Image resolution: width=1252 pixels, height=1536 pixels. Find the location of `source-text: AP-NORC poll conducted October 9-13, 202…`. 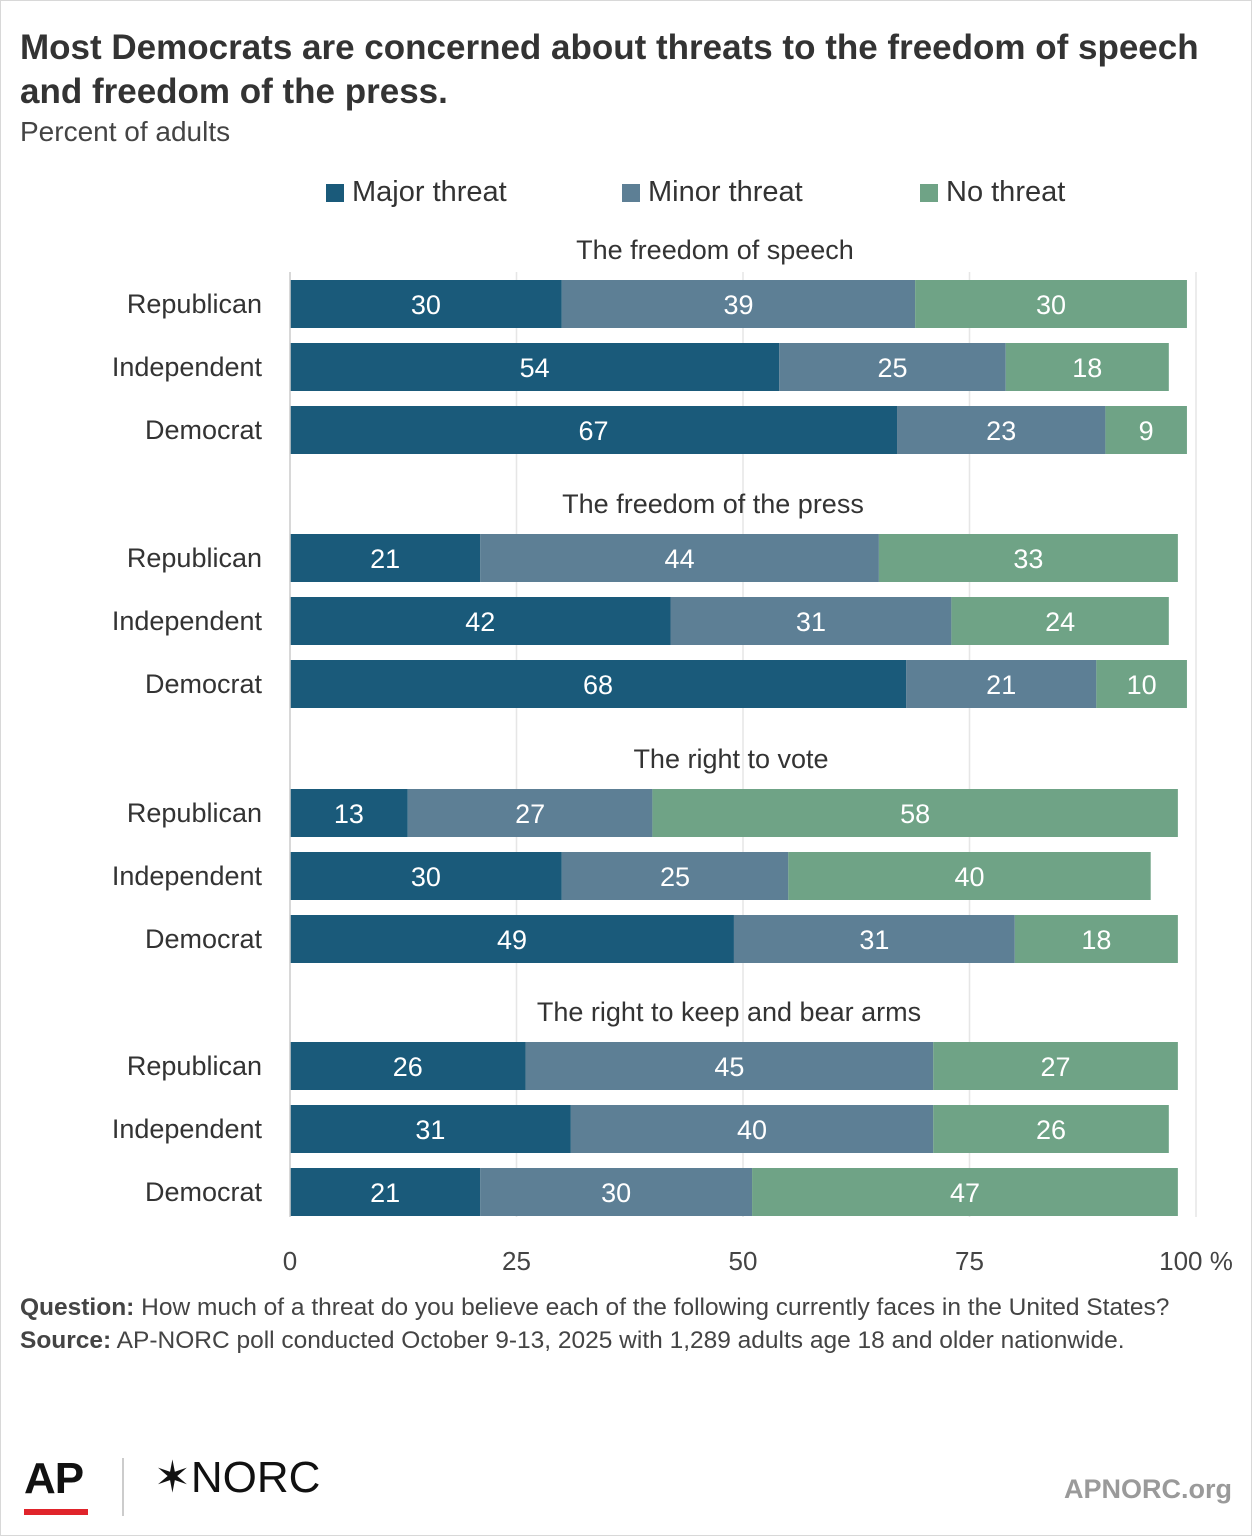

source-text: AP-NORC poll conducted October 9-13, 202… is located at coordinates (618, 1340).